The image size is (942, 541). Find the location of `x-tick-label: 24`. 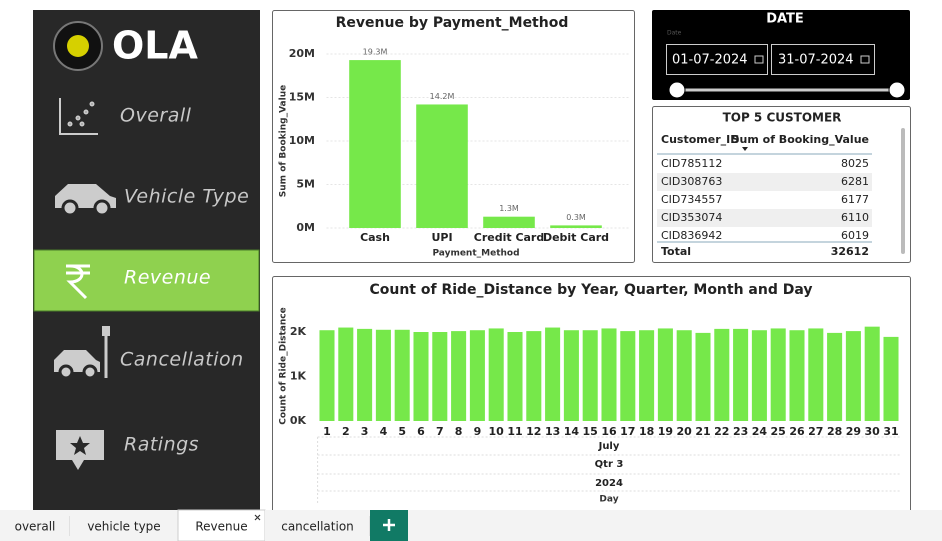

x-tick-label: 24 is located at coordinates (760, 431).